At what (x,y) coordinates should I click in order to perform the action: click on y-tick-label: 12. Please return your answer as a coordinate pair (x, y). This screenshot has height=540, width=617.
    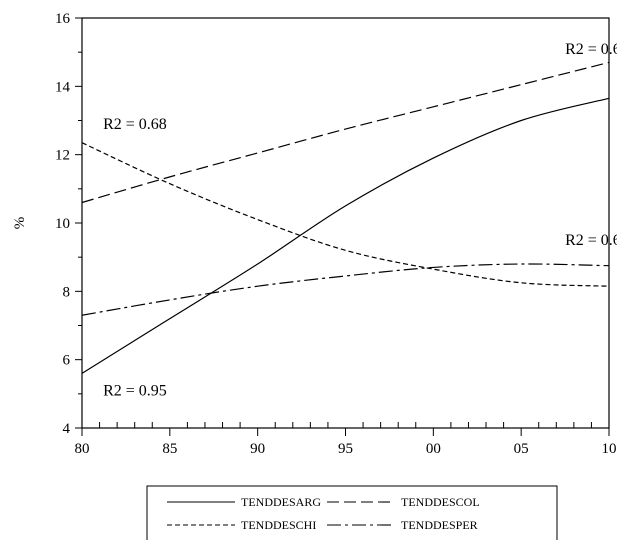
    Looking at the image, I should click on (62, 156).